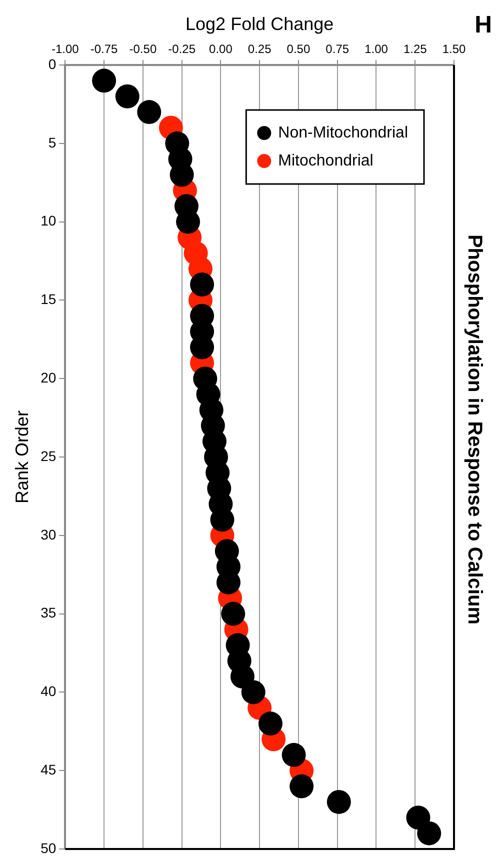 Image resolution: width=504 pixels, height=861 pixels. Describe the element at coordinates (260, 24) in the screenshot. I see `x-axis-title: Log2 Fold Change` at that location.